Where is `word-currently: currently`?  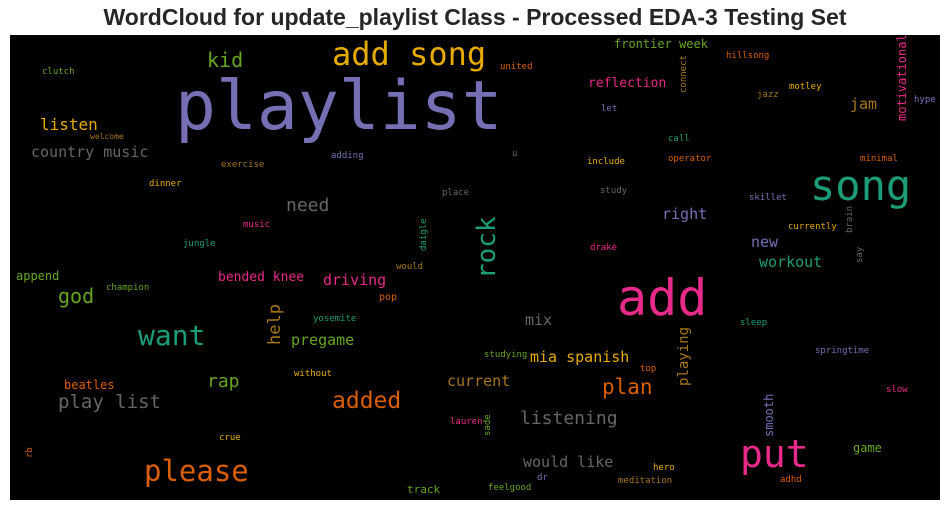 word-currently: currently is located at coordinates (812, 227).